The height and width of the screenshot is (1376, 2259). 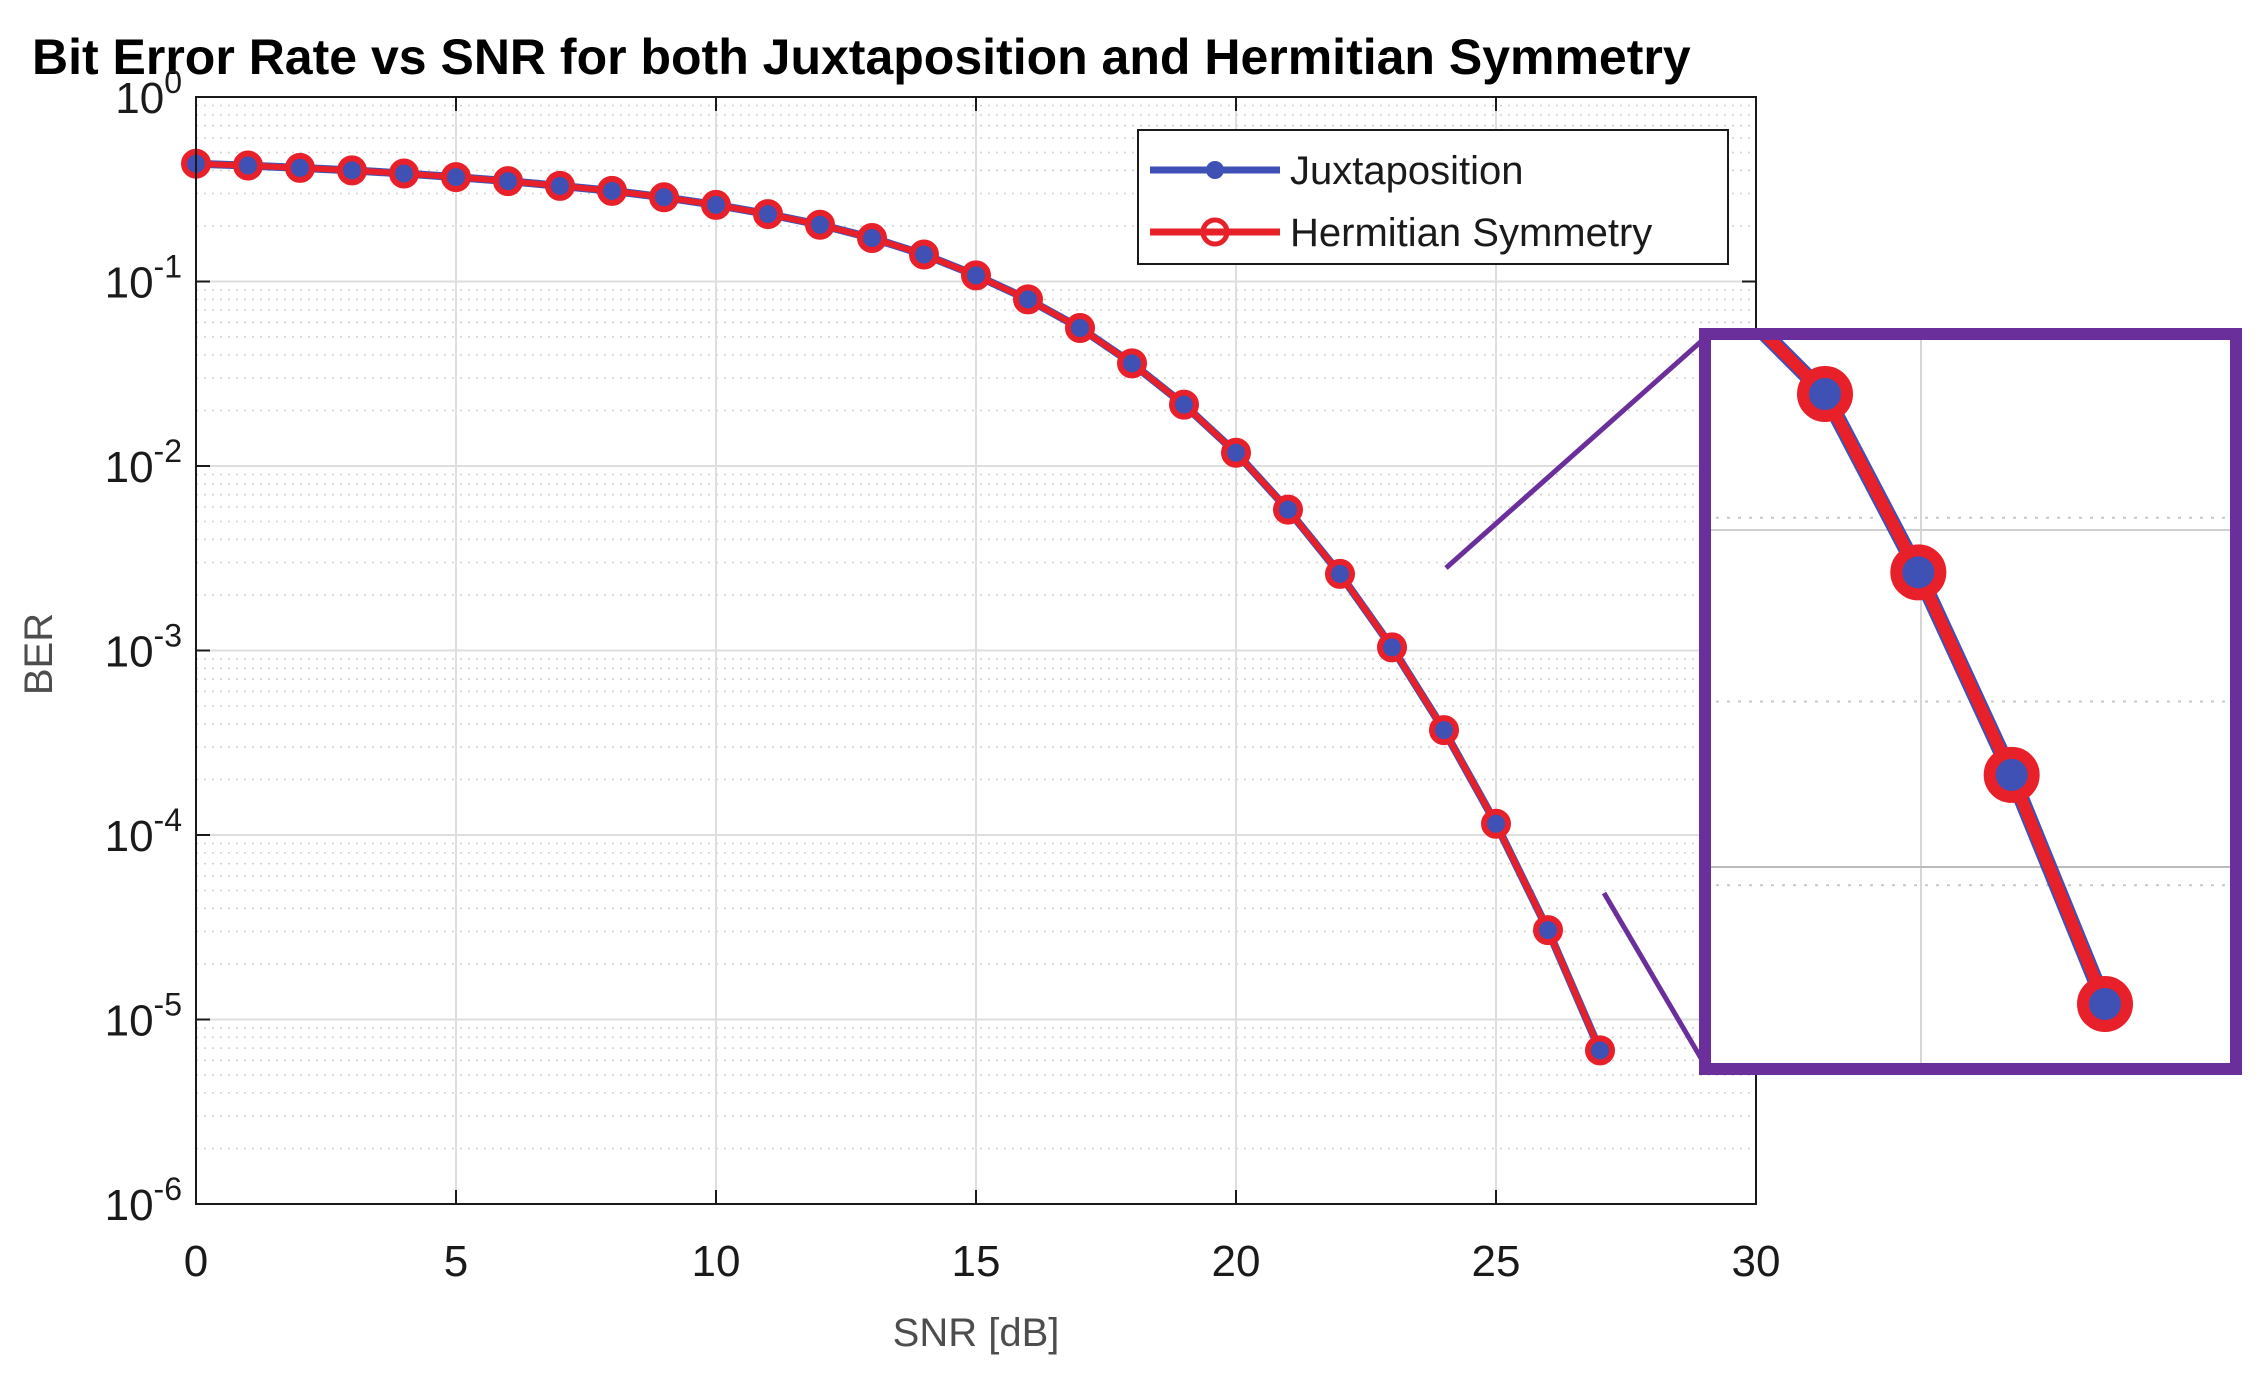 I want to click on y-tick-label: 10⁻², so click(x=143, y=462).